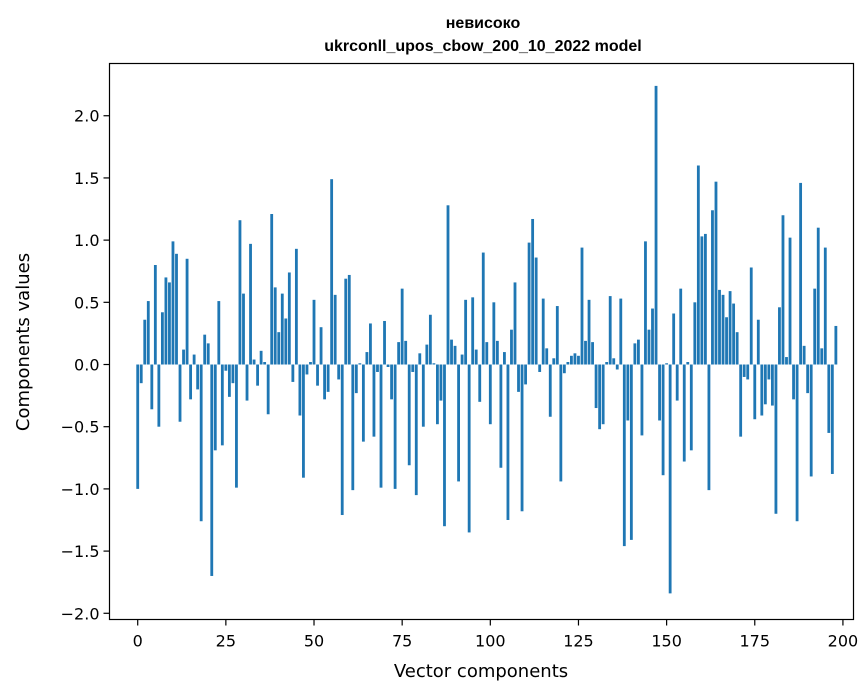 The image size is (867, 696). What do you see at coordinates (843, 641) in the screenshot?
I see `x-tick-label: 200` at bounding box center [843, 641].